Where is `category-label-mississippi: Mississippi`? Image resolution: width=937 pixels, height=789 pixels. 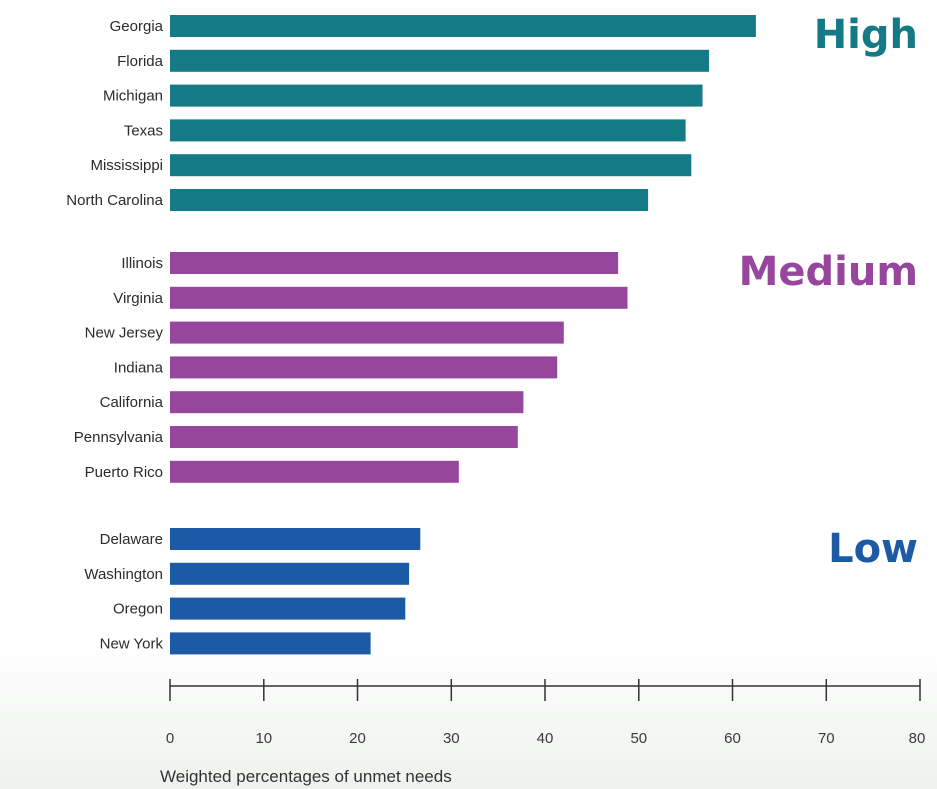 category-label-mississippi: Mississippi is located at coordinates (126, 165).